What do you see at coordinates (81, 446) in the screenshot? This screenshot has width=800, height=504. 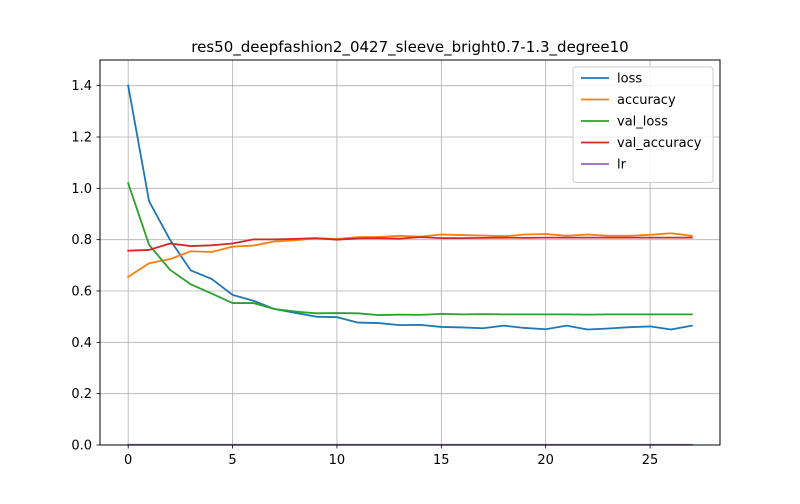 I see `y-tick-label: 0.0` at bounding box center [81, 446].